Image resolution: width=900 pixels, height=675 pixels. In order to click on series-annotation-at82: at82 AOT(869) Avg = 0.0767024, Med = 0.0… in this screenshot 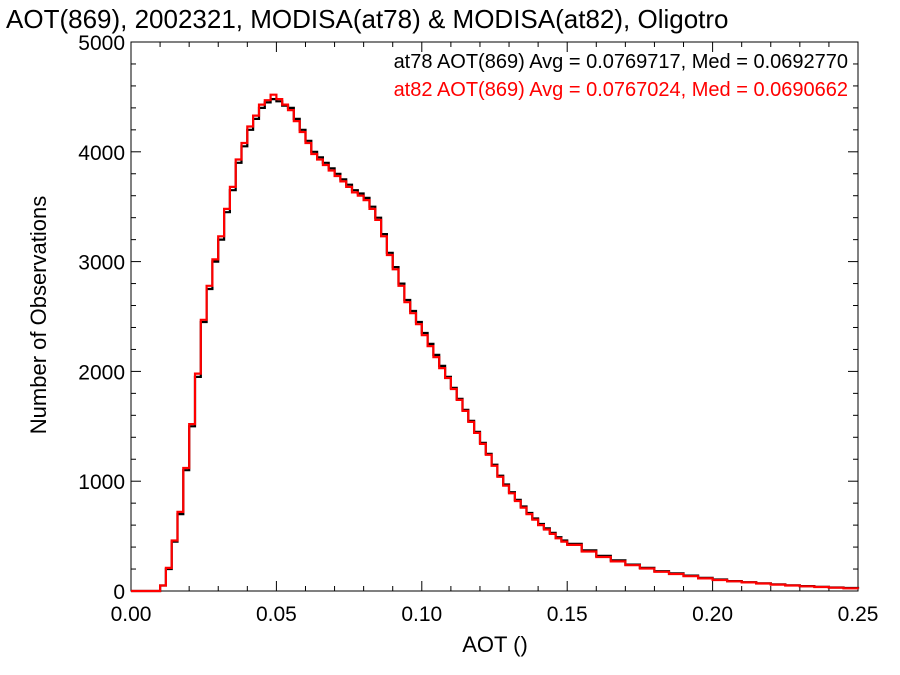, I will do `click(621, 90)`.